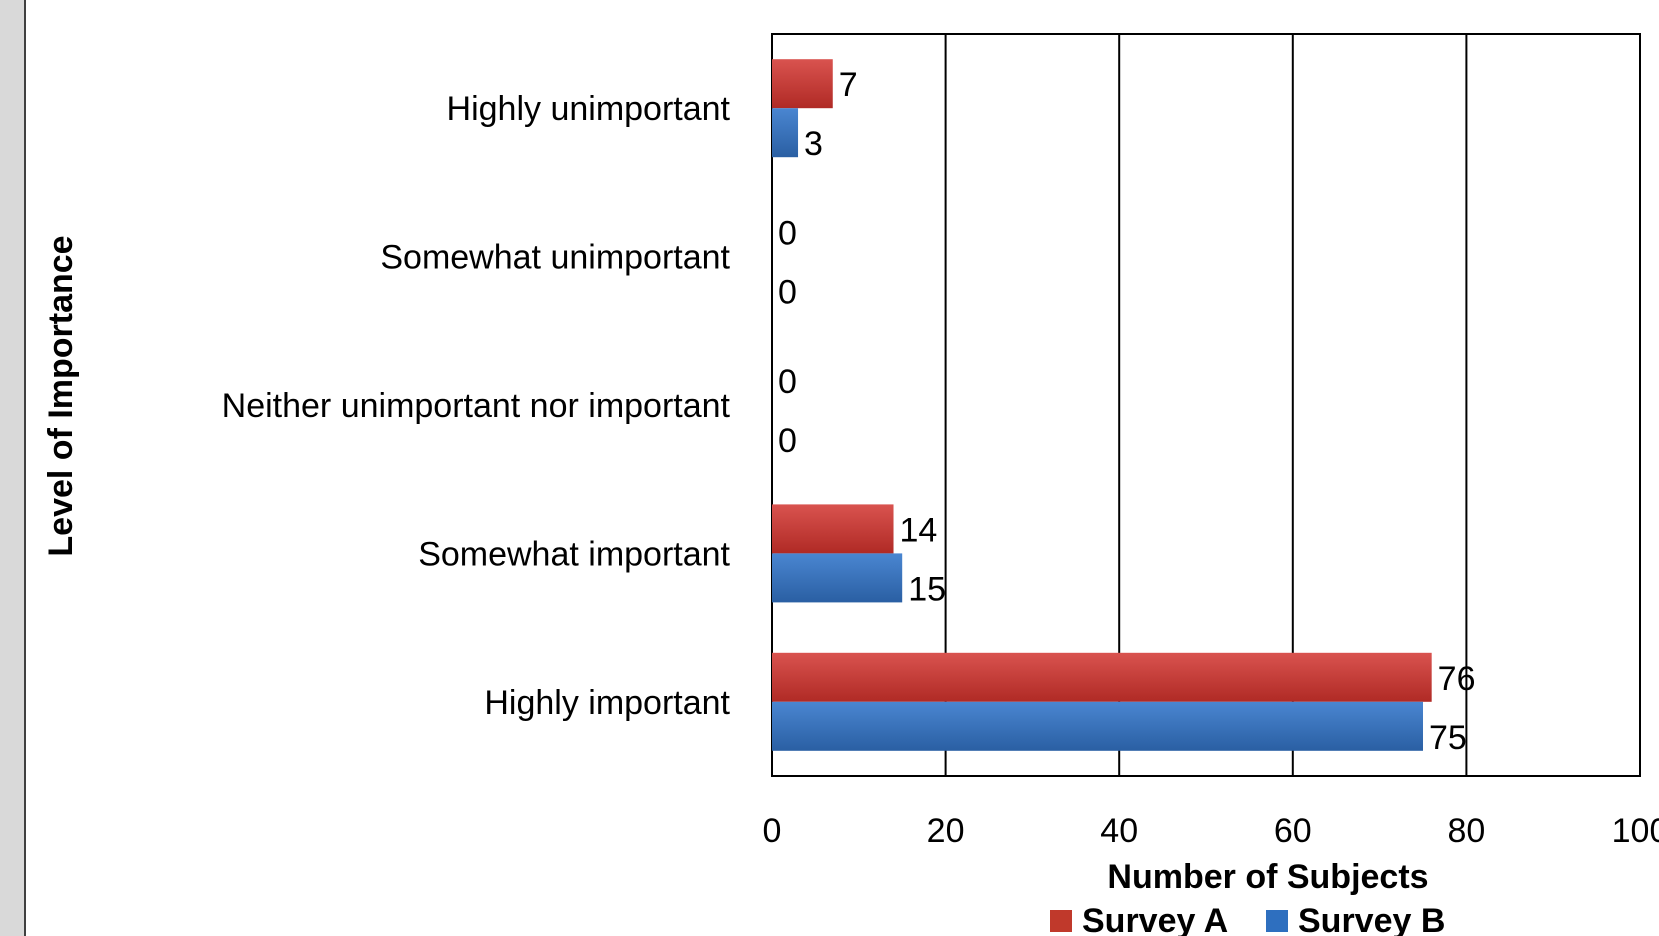 The height and width of the screenshot is (936, 1659). What do you see at coordinates (1119, 831) in the screenshot?
I see `x-tick-label: 40` at bounding box center [1119, 831].